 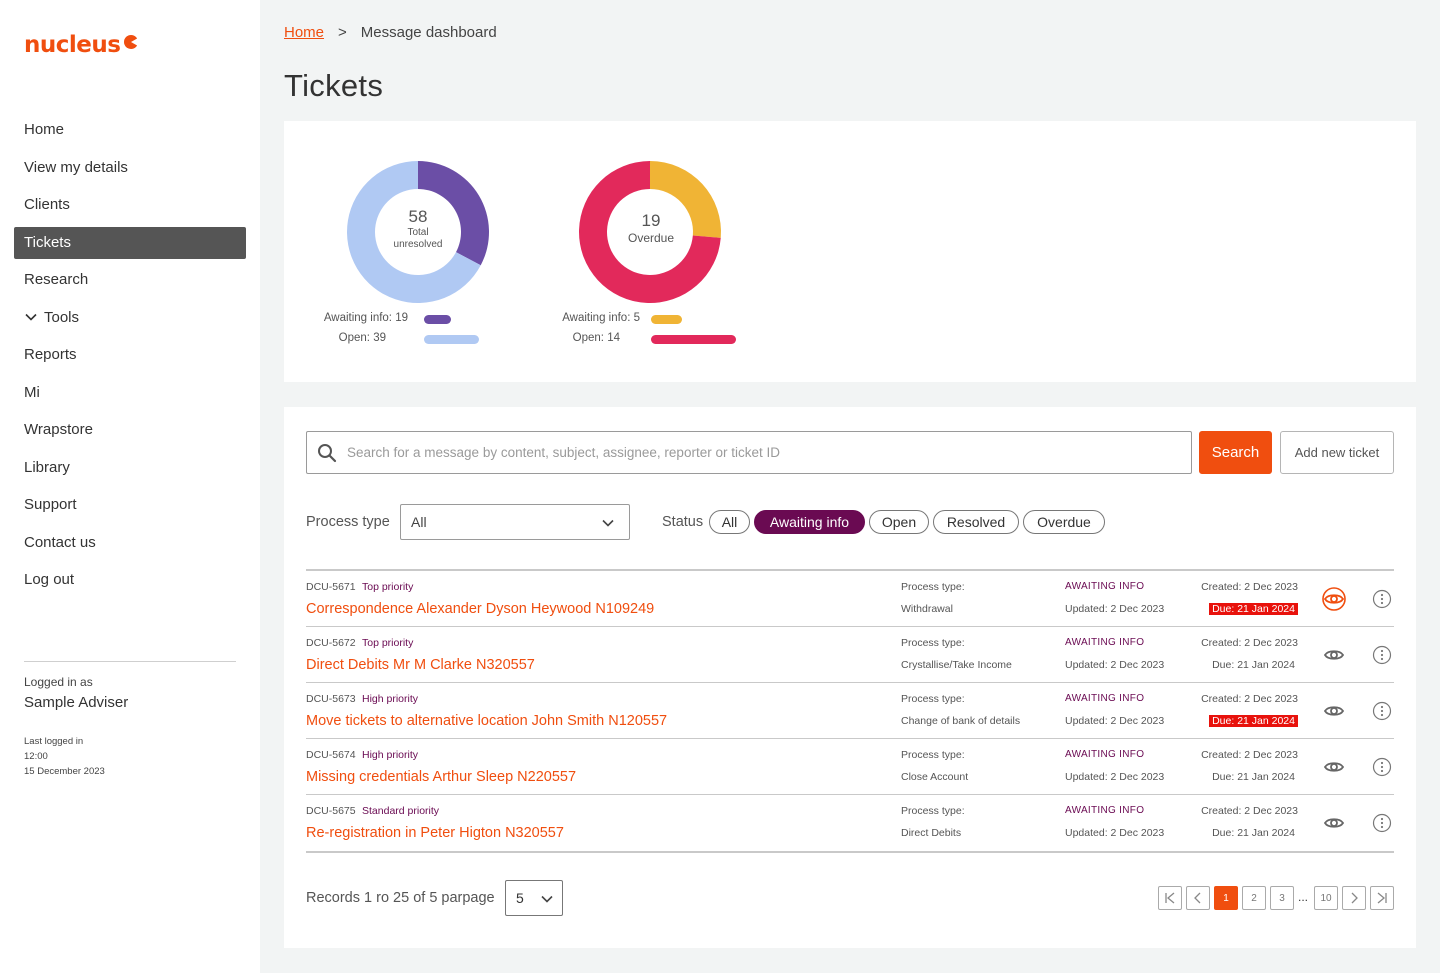 I want to click on donut1-legend-awaiting: Awaiting info: 19, so click(x=365, y=318).